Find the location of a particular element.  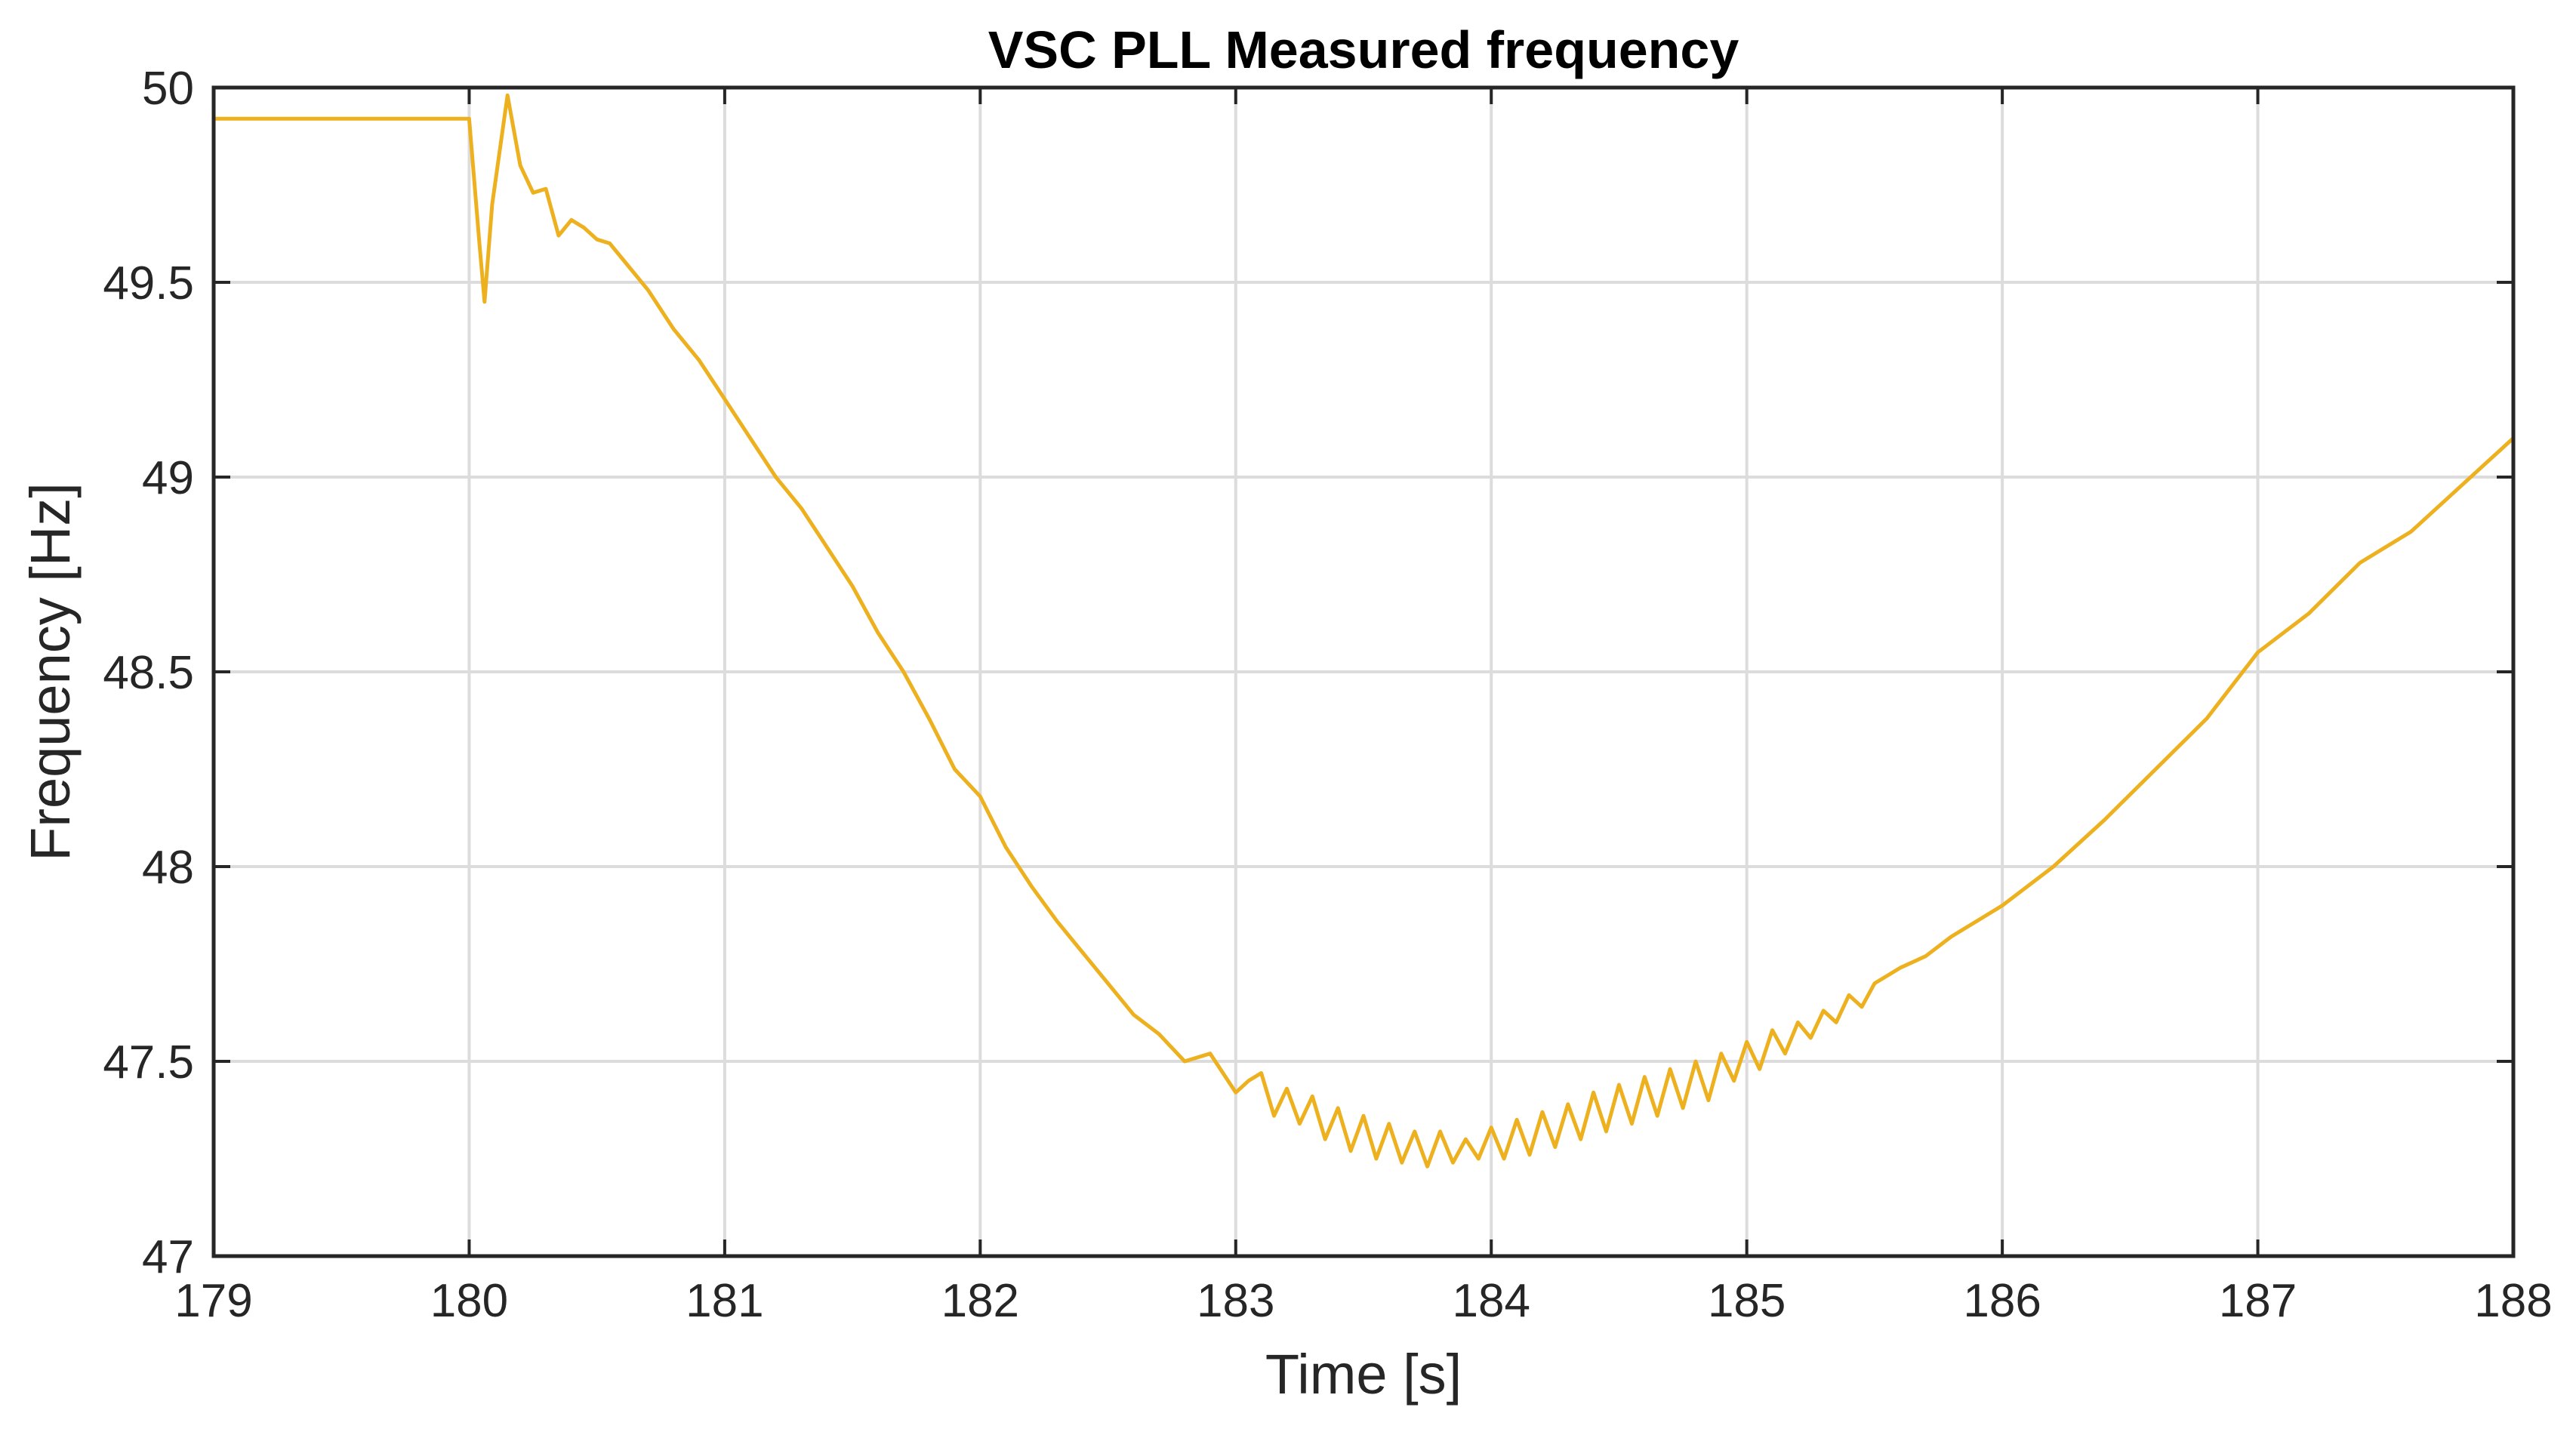

y-tick-labels: 47 47.5 48 48.5 49 49.5 50 is located at coordinates (148, 673).